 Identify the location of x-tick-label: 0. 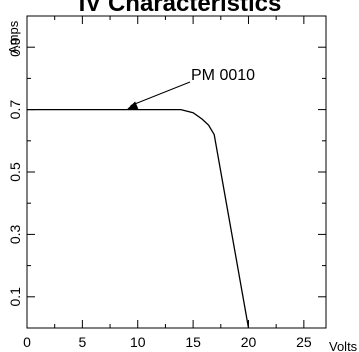
(27, 342).